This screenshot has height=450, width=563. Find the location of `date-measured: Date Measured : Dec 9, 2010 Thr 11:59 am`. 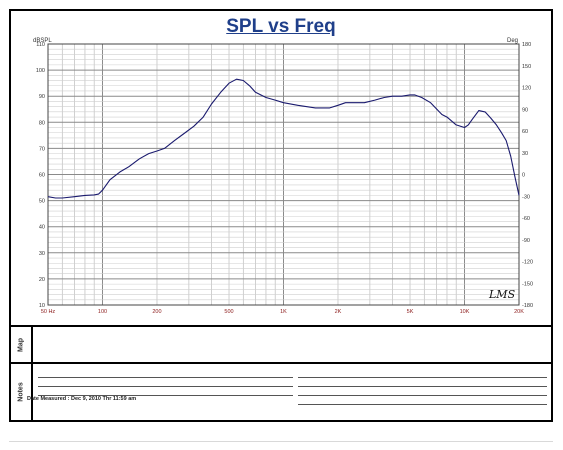

date-measured: Date Measured : Dec 9, 2010 Thr 11:59 am is located at coordinates (82, 399).